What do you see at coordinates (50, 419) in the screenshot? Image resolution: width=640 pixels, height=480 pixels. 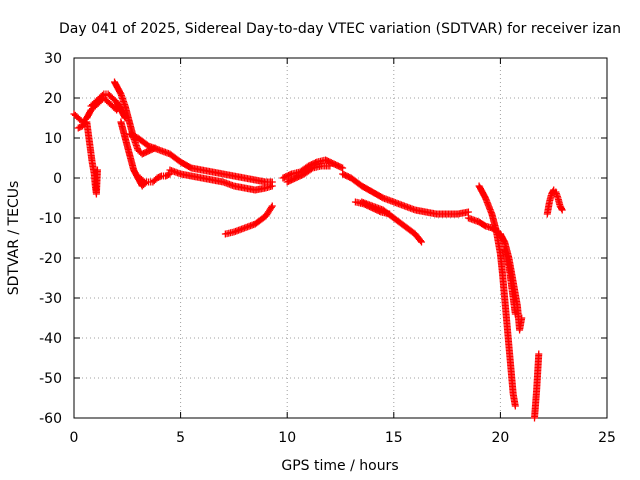 I see `y-tick-label: -60` at bounding box center [50, 419].